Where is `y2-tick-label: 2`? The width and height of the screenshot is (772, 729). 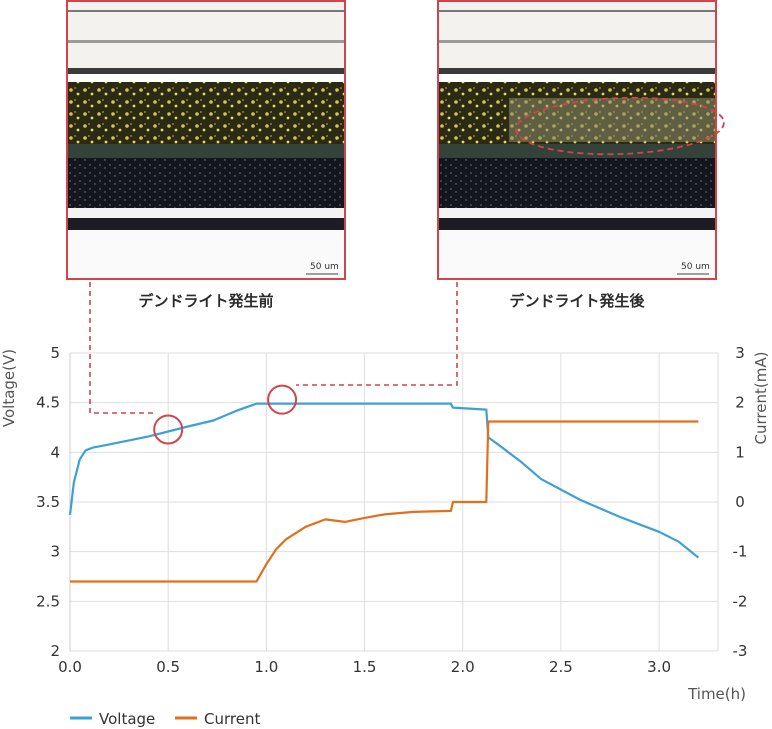
y2-tick-label: 2 is located at coordinates (740, 403).